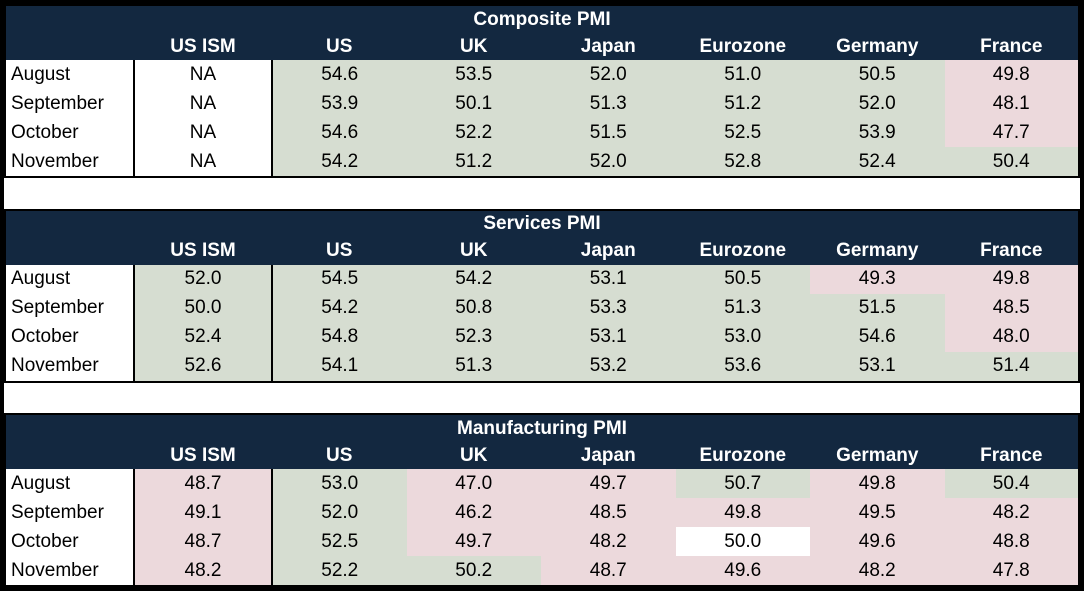 This screenshot has height=591, width=1084. Describe the element at coordinates (70, 162) in the screenshot. I see `row-label: November` at that location.